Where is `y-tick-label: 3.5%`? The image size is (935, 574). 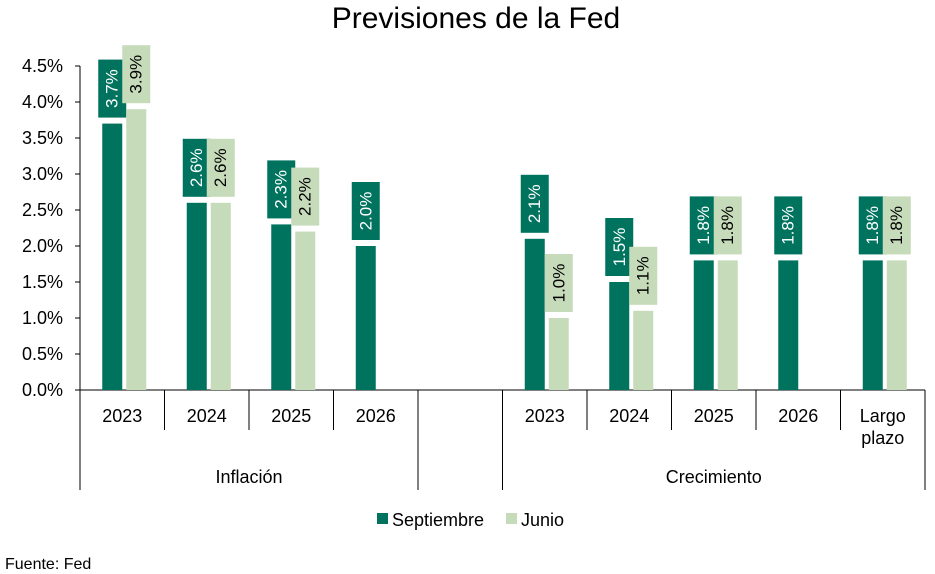 y-tick-label: 3.5% is located at coordinates (42, 138).